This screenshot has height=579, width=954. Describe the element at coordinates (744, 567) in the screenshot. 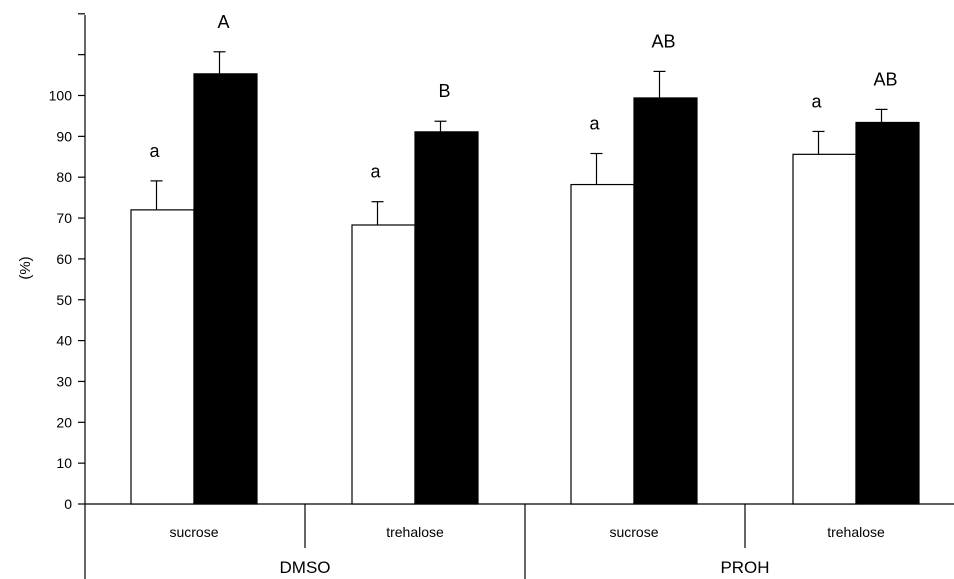

I see `group-label: PROH` at that location.